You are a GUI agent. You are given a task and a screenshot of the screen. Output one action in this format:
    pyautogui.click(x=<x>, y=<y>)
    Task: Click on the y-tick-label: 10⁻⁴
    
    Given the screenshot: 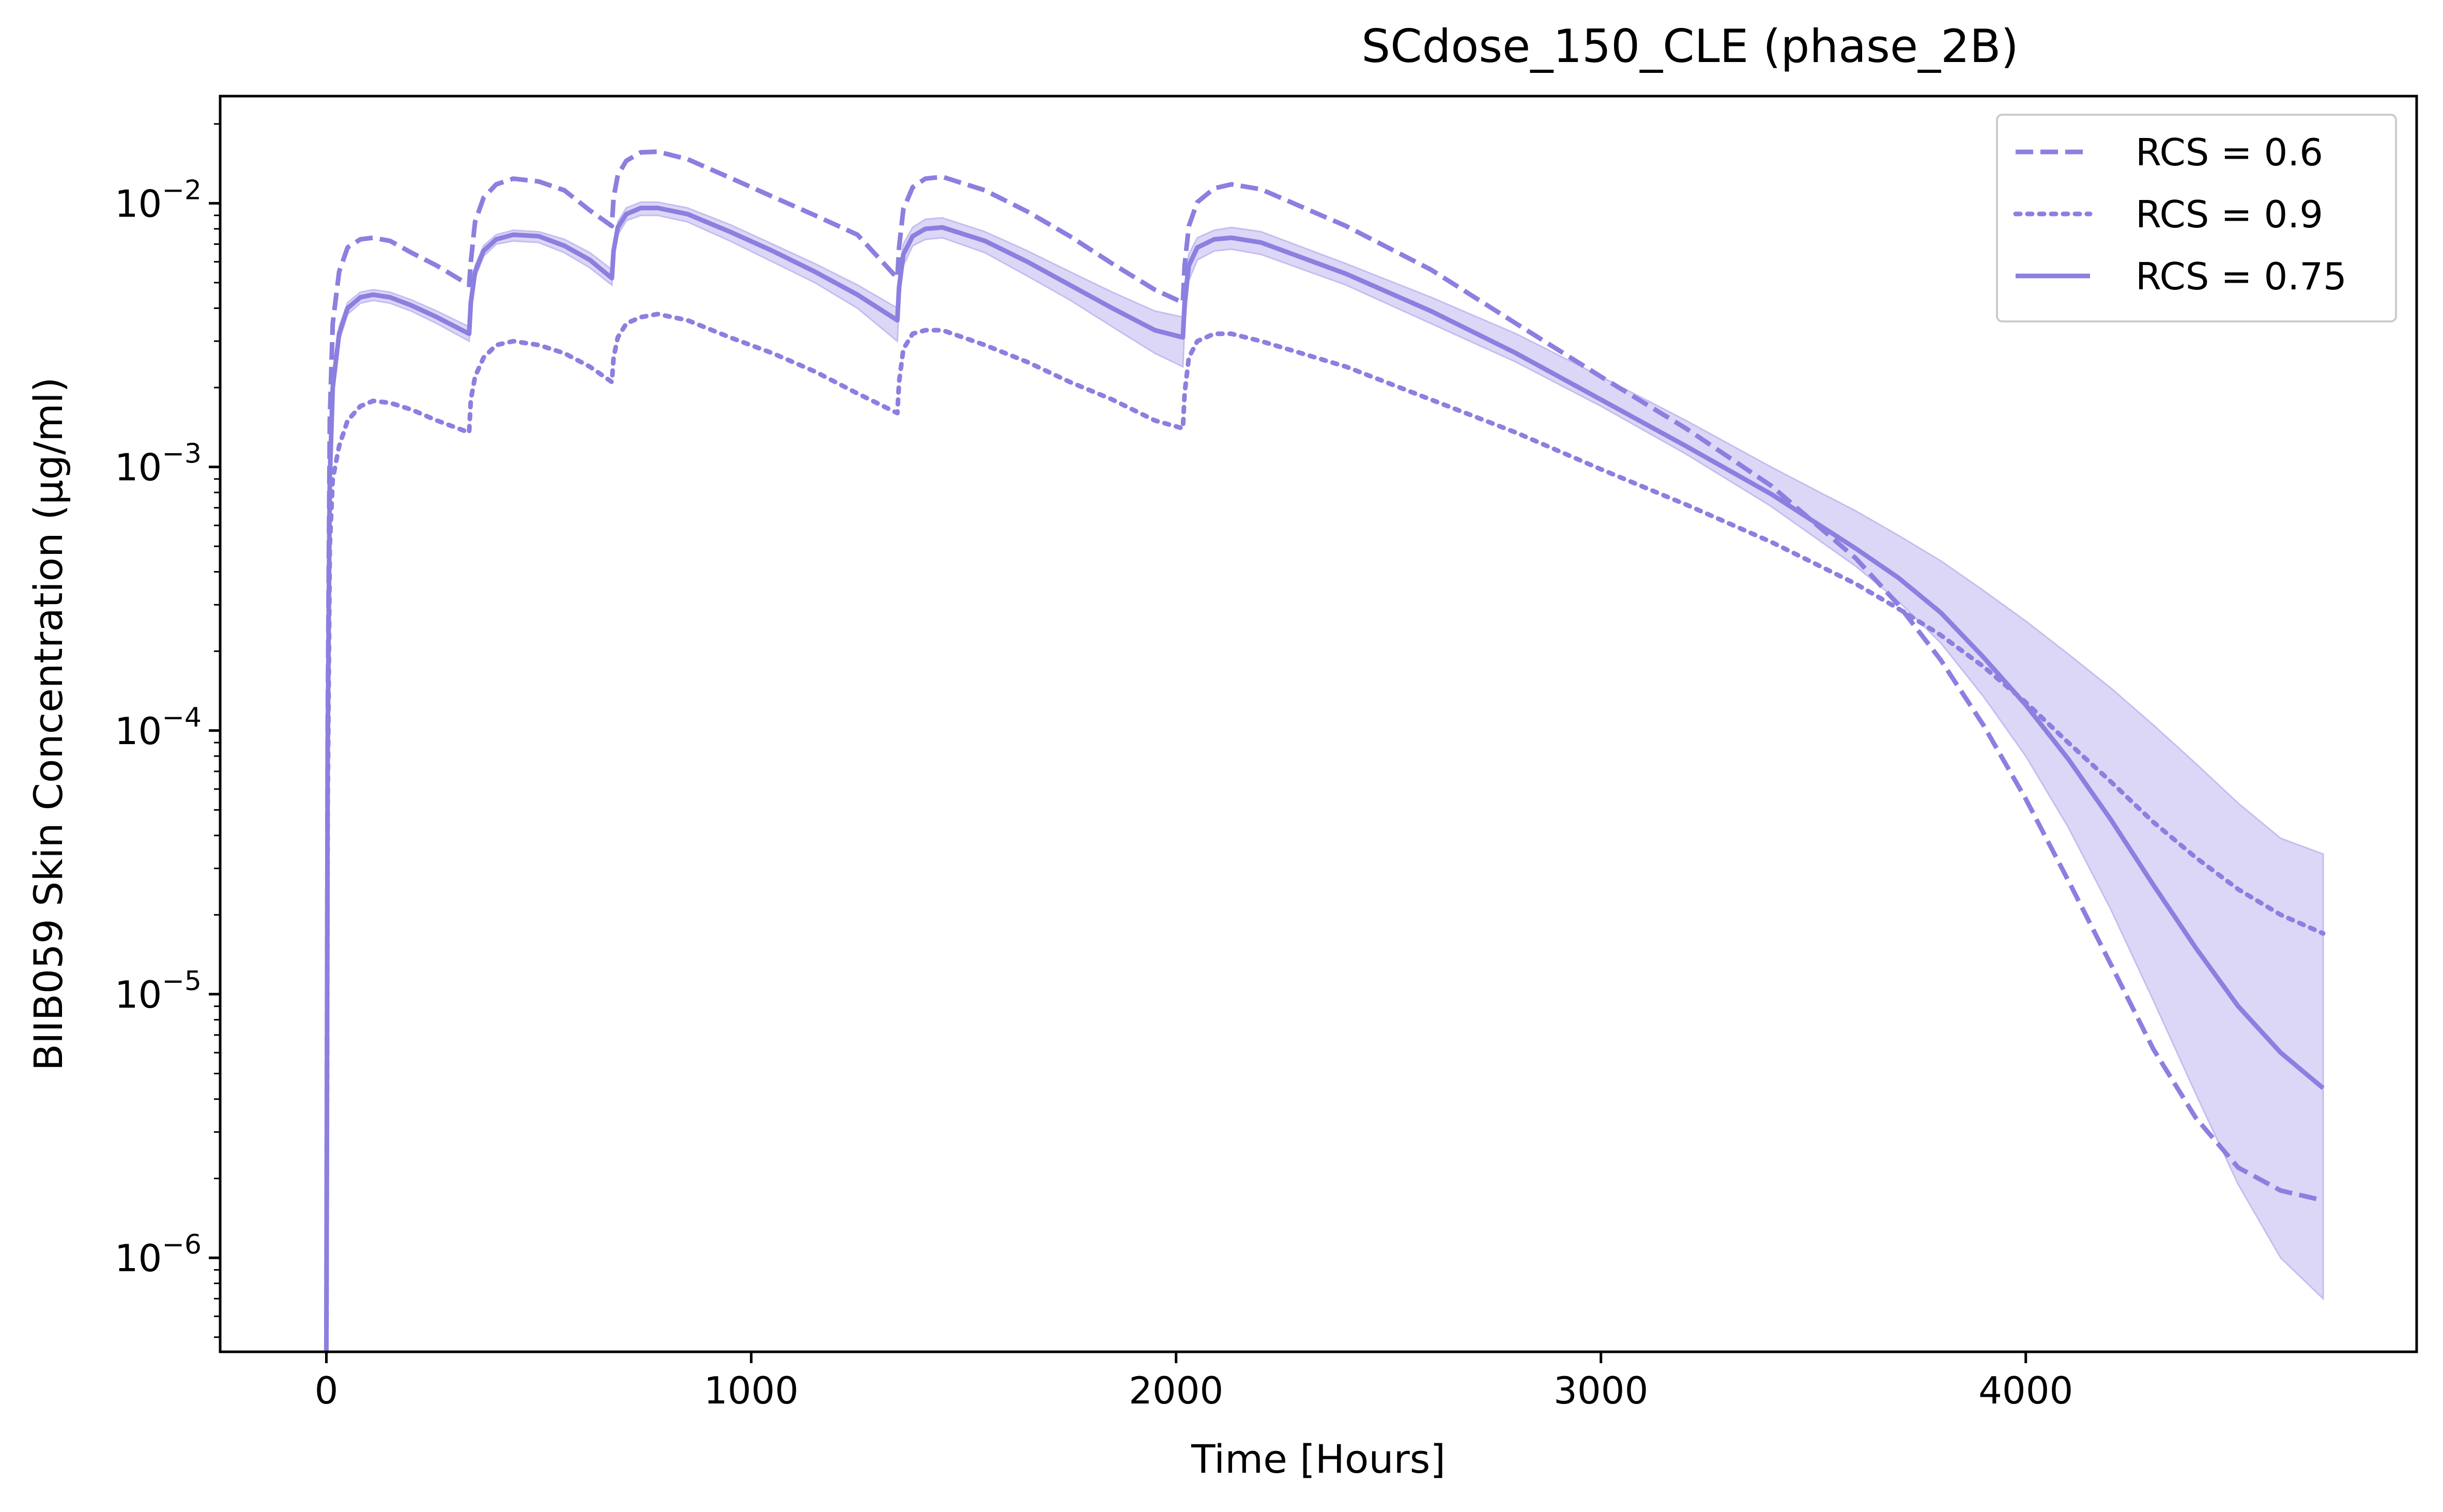 What is the action you would take?
    pyautogui.click(x=158, y=727)
    